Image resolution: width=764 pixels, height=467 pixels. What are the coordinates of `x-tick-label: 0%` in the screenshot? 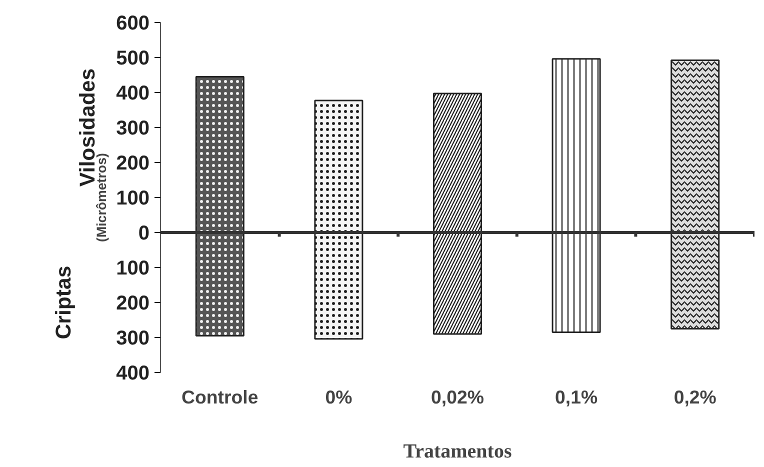 It's located at (339, 397).